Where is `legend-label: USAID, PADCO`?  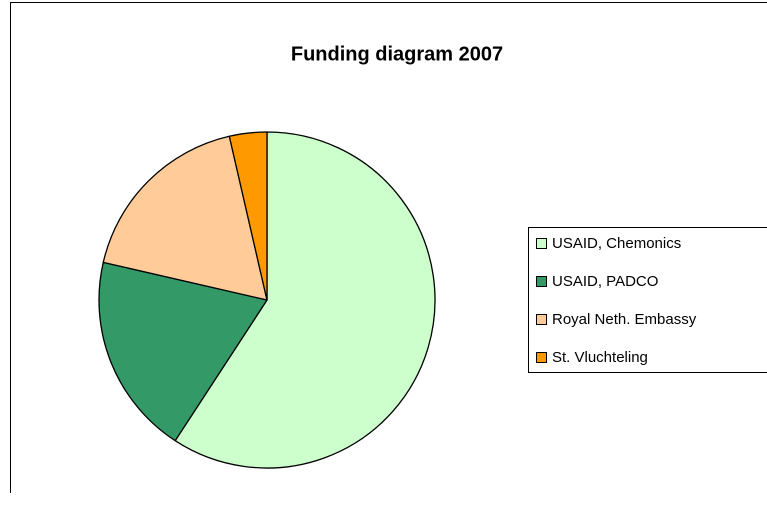 legend-label: USAID, PADCO is located at coordinates (605, 281).